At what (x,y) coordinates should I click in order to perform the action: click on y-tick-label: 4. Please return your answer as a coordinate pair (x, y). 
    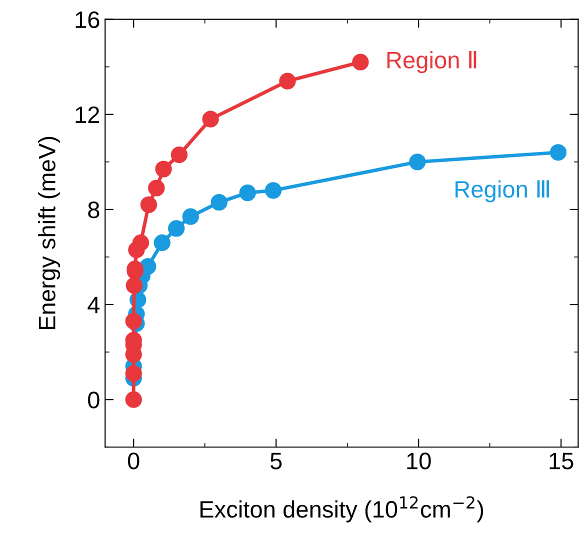
    Looking at the image, I should click on (94, 305).